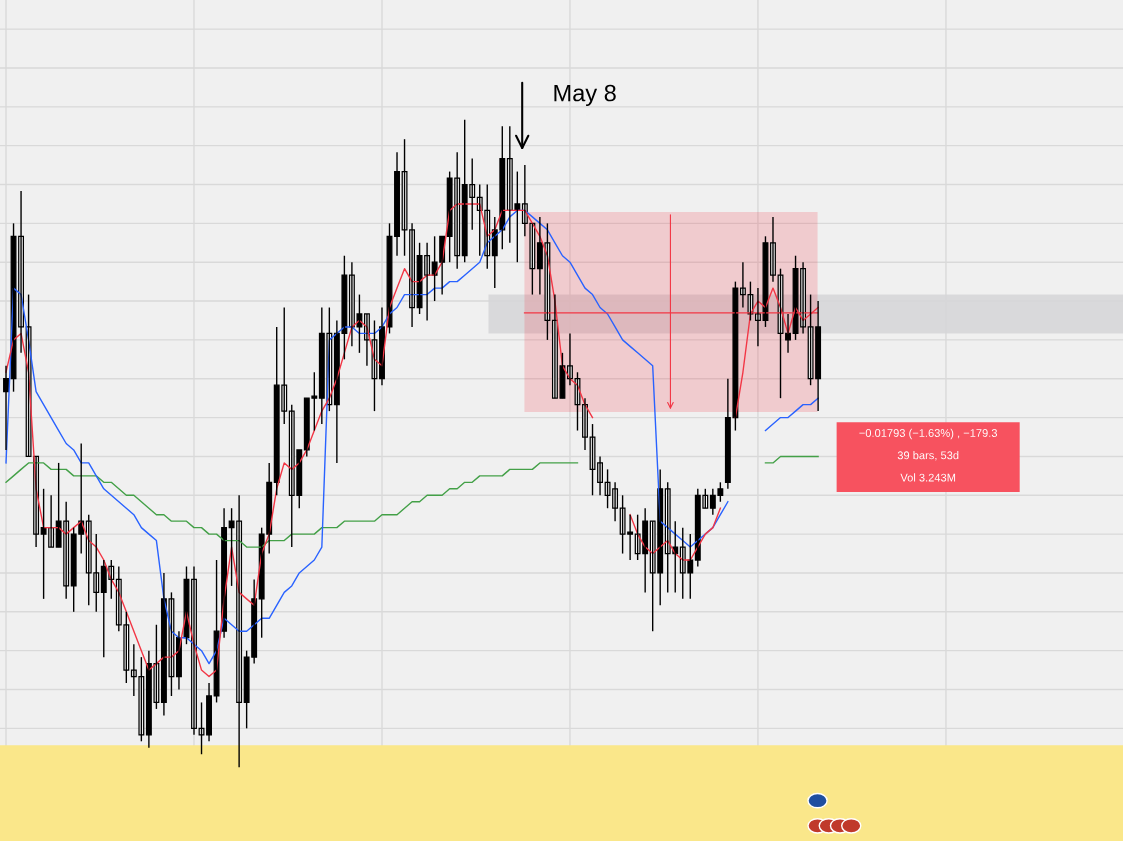  Describe the element at coordinates (585, 95) in the screenshot. I see `text: May 8` at that location.